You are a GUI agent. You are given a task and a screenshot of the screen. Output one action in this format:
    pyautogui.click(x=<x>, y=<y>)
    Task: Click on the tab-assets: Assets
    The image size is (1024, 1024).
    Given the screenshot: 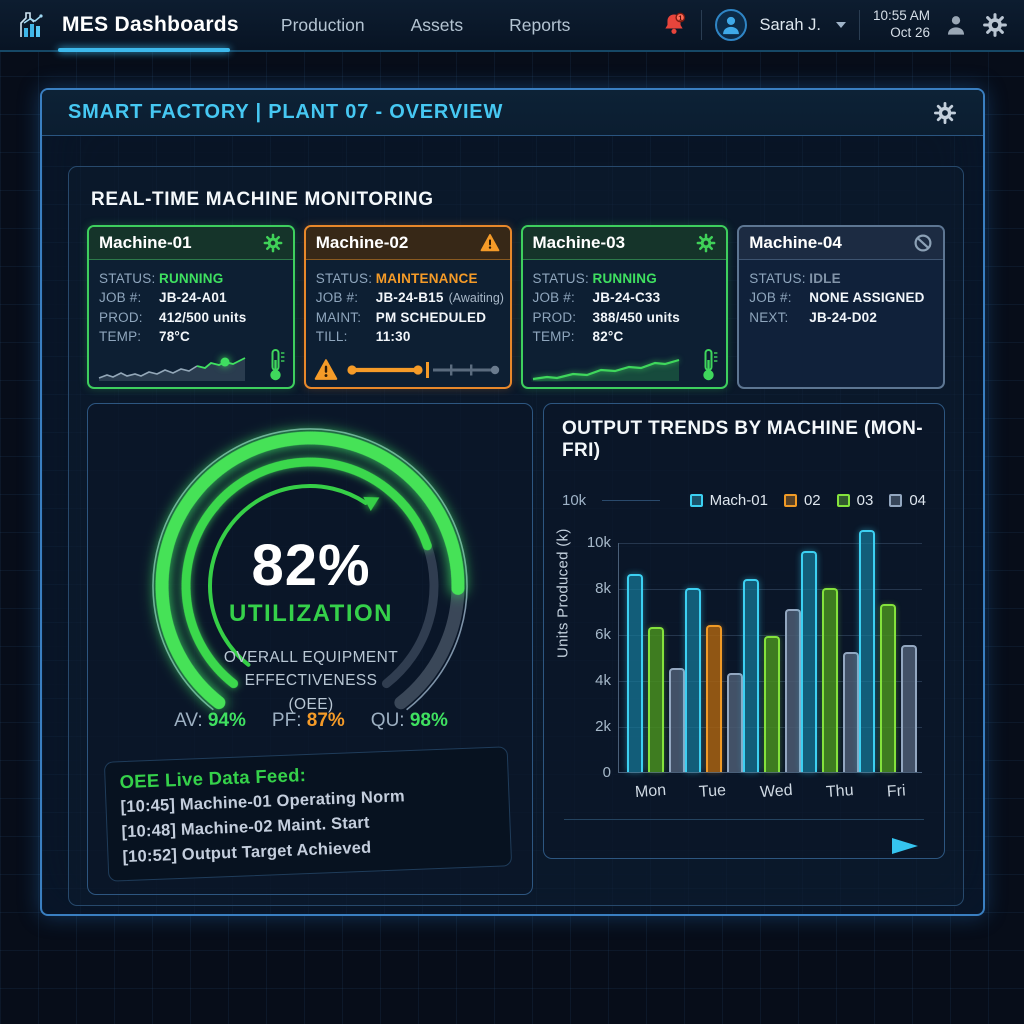 What is the action you would take?
    pyautogui.click(x=437, y=24)
    